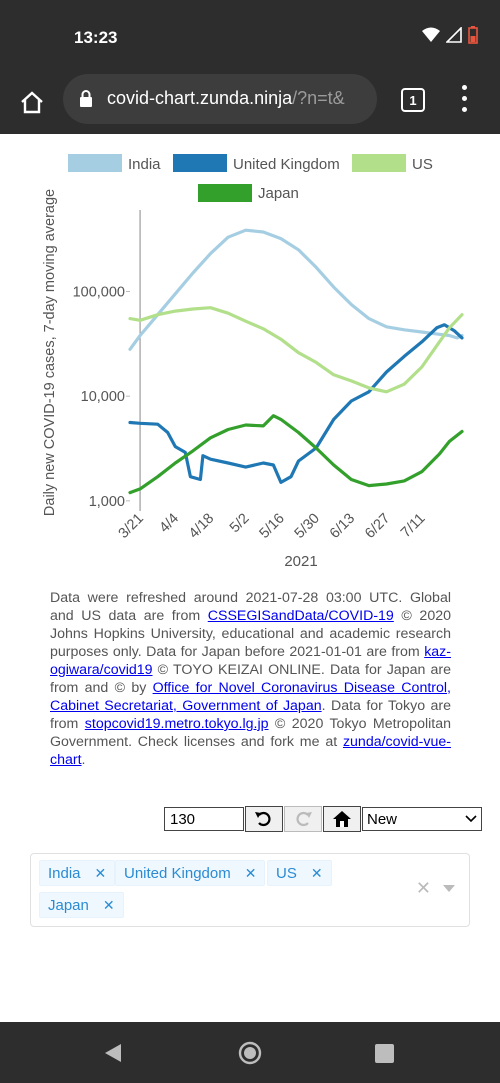 This screenshot has width=500, height=1083. Describe the element at coordinates (107, 502) in the screenshot. I see `y-tick-label: 1,000` at that location.